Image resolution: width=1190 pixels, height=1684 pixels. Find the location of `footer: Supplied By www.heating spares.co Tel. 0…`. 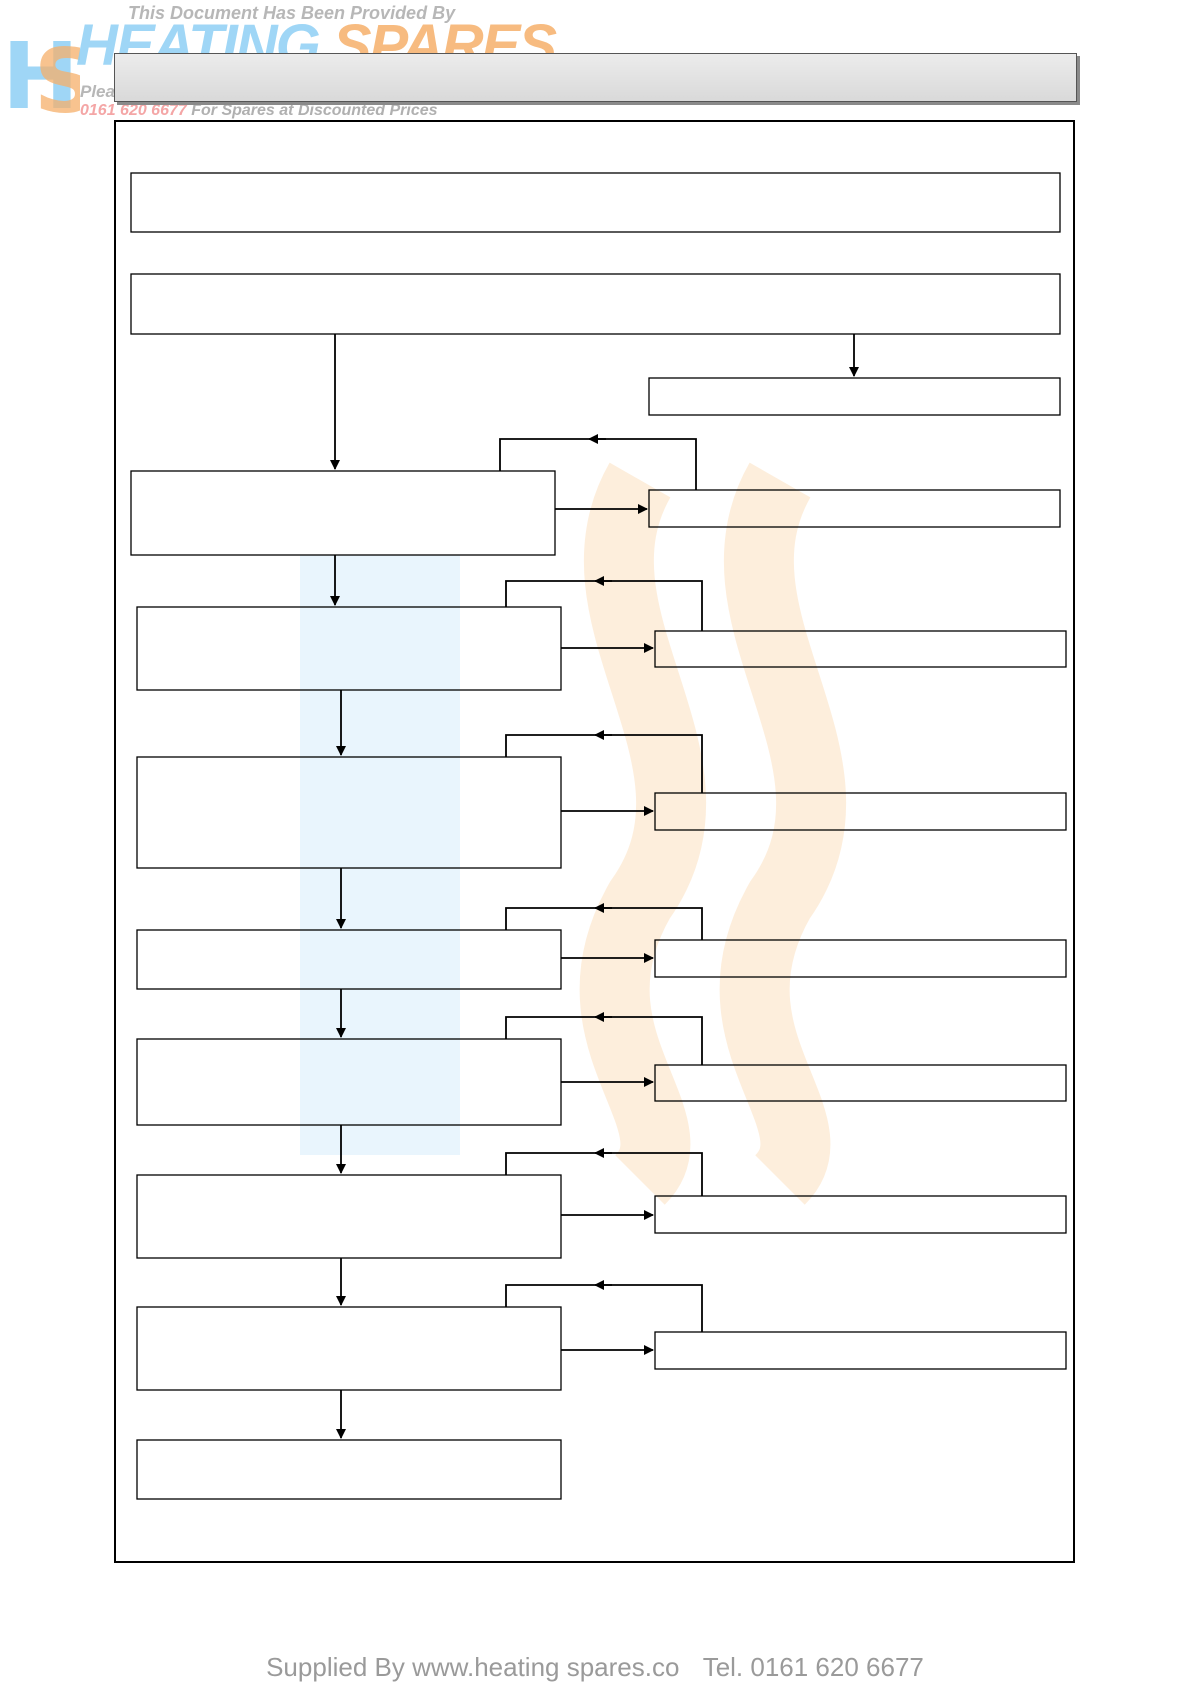

footer: Supplied By www.heating spares.co Tel. 0… is located at coordinates (595, 1667).